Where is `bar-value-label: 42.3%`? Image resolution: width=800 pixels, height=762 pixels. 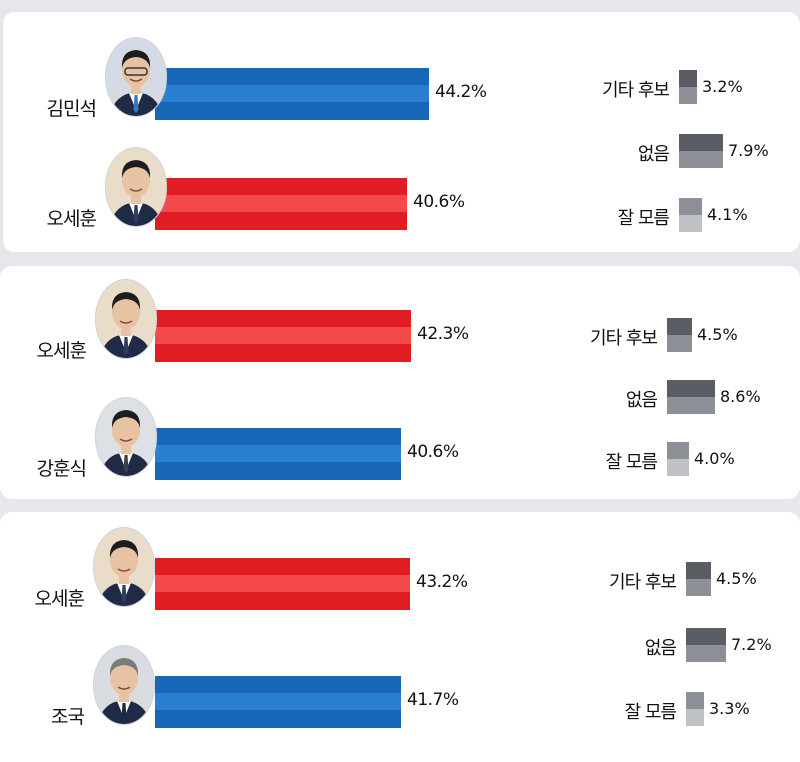
bar-value-label: 42.3% is located at coordinates (443, 334).